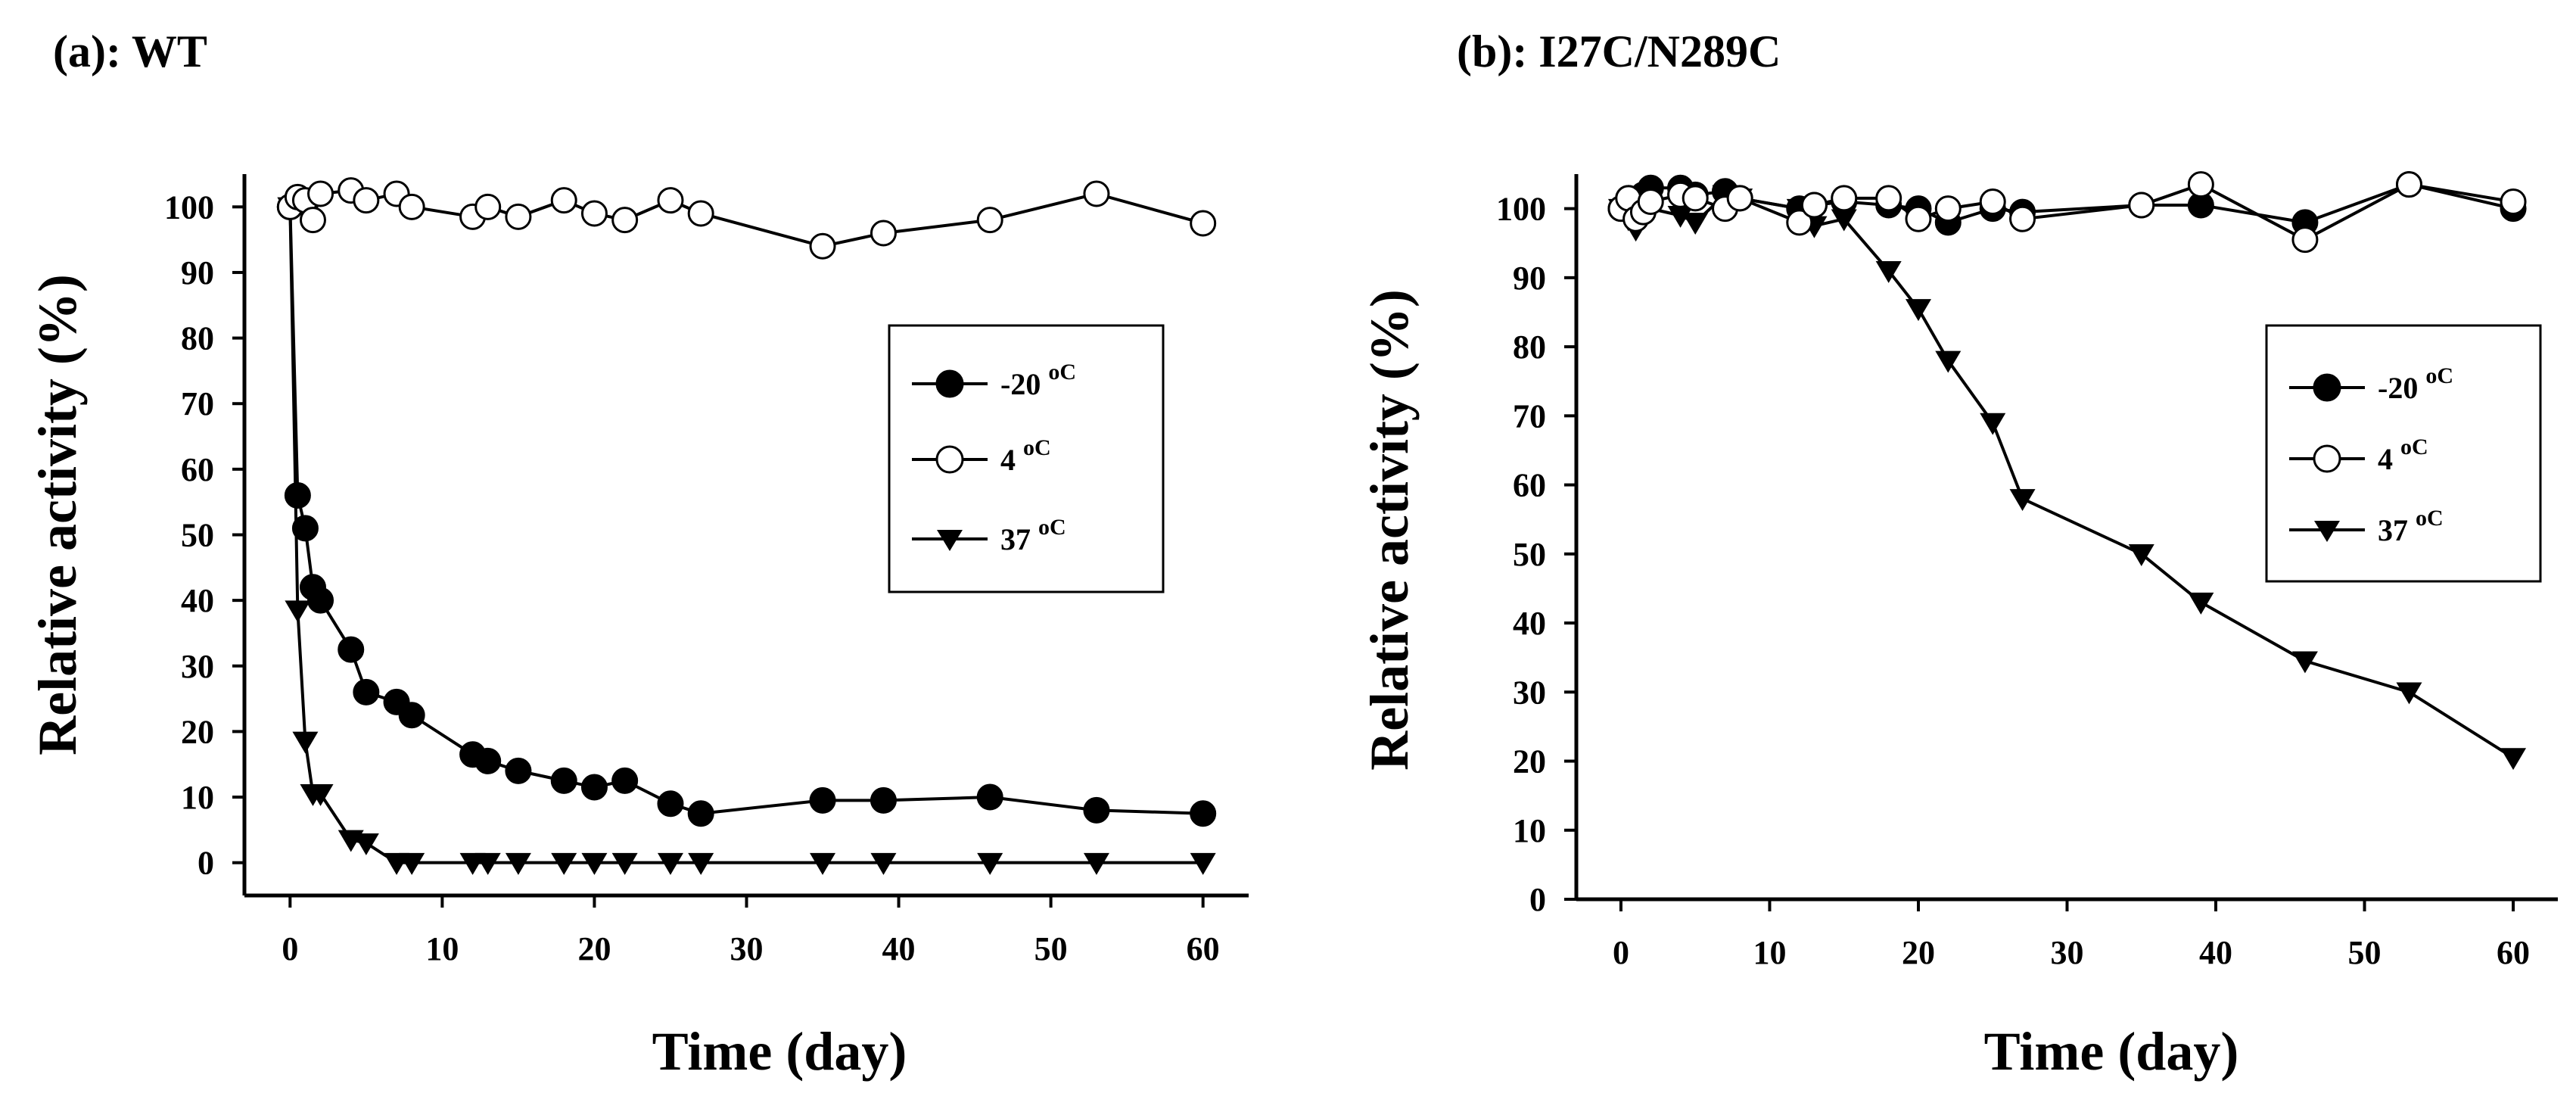 The width and height of the screenshot is (2576, 1115). I want to click on panel-b-y-tick-label: 20, so click(1529, 762).